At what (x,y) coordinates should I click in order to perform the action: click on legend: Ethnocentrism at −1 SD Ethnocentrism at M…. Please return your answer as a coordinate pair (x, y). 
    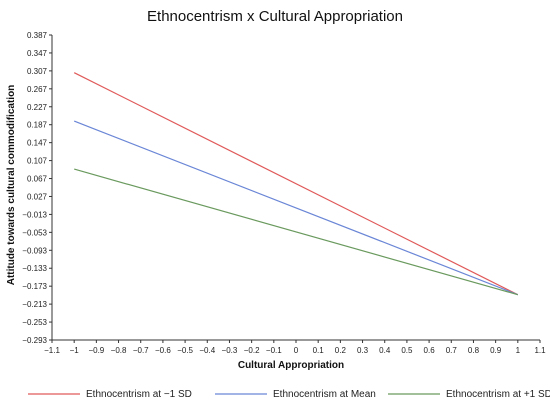
    Looking at the image, I should click on (289, 394).